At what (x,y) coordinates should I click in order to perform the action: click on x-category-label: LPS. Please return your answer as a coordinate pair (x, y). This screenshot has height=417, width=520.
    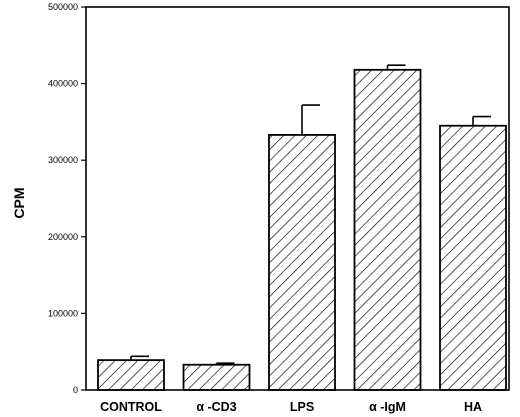
    Looking at the image, I should click on (302, 407).